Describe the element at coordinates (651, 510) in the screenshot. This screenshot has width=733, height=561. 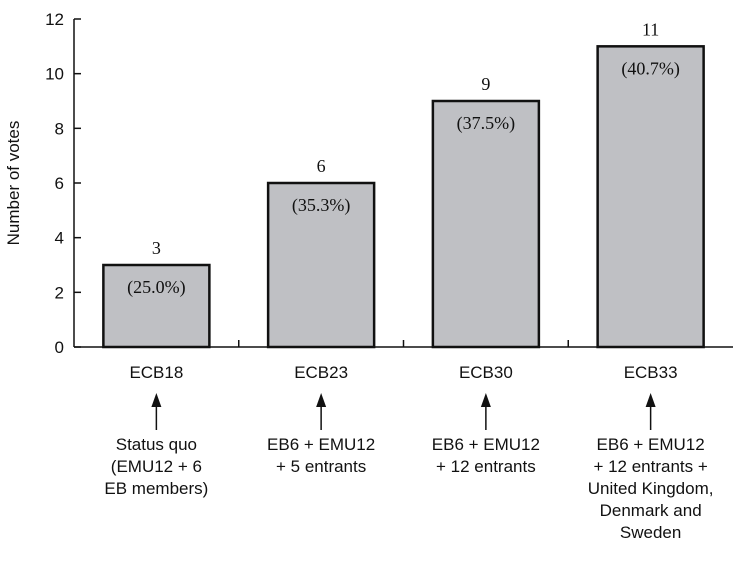
I see `annotation-line: Denmark and` at that location.